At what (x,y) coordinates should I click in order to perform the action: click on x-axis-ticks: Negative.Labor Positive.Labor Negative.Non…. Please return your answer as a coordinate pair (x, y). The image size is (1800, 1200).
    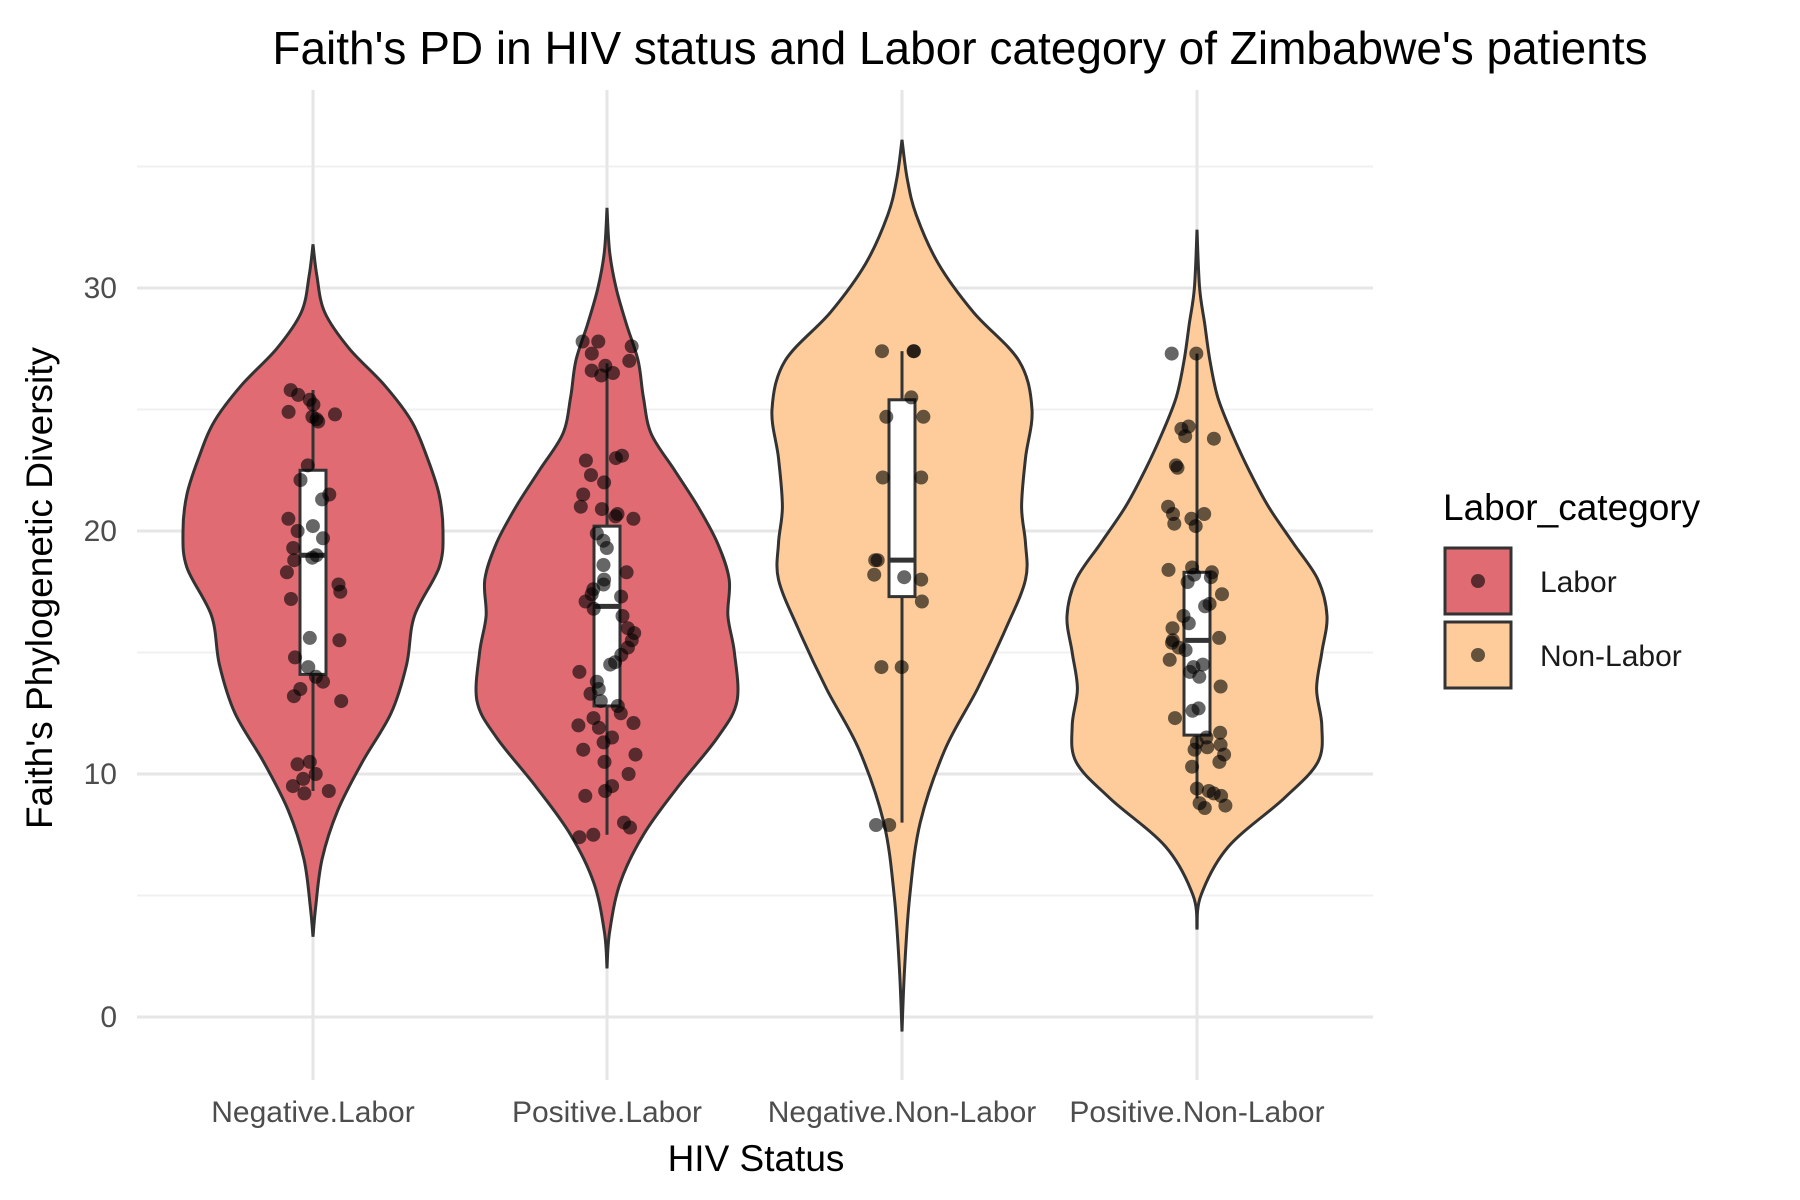
    Looking at the image, I should click on (767, 1112).